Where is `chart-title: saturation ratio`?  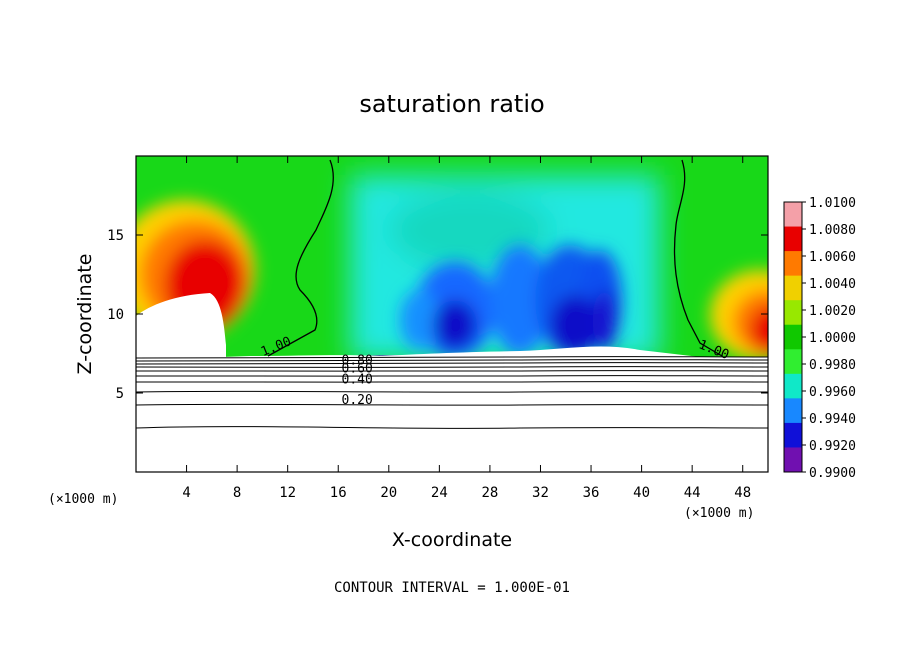
chart-title: saturation ratio is located at coordinates (451, 104).